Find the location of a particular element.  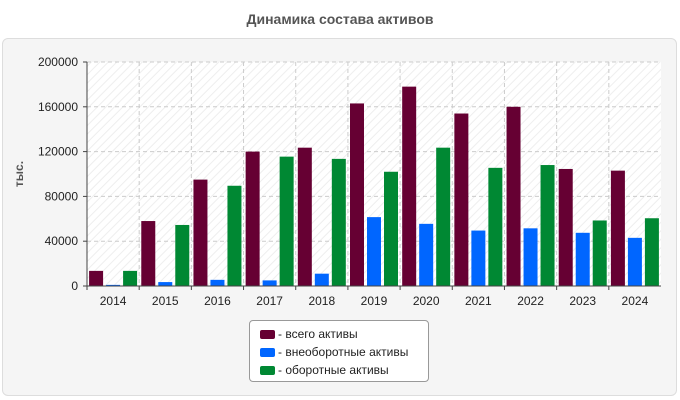

bar-всего-активы-2019 is located at coordinates (357, 194).